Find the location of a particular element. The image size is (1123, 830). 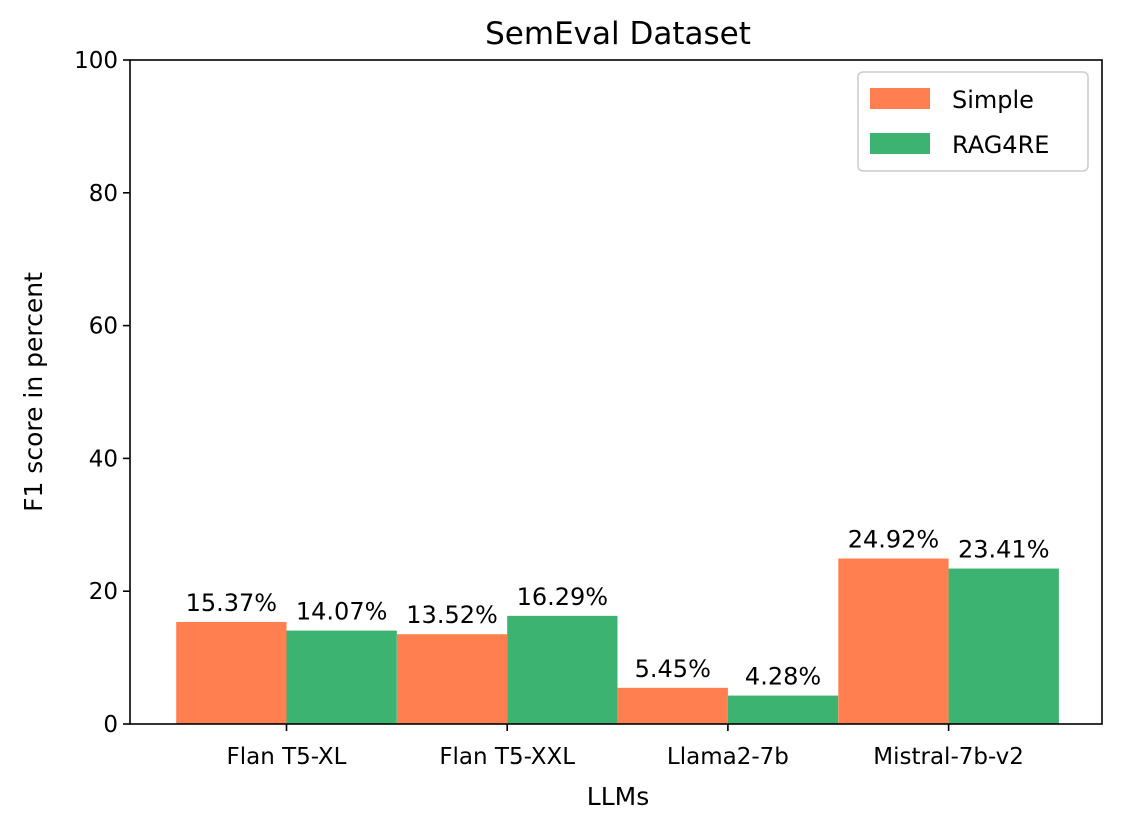

x-tick-label: Flan T5-XXL is located at coordinates (507, 757).